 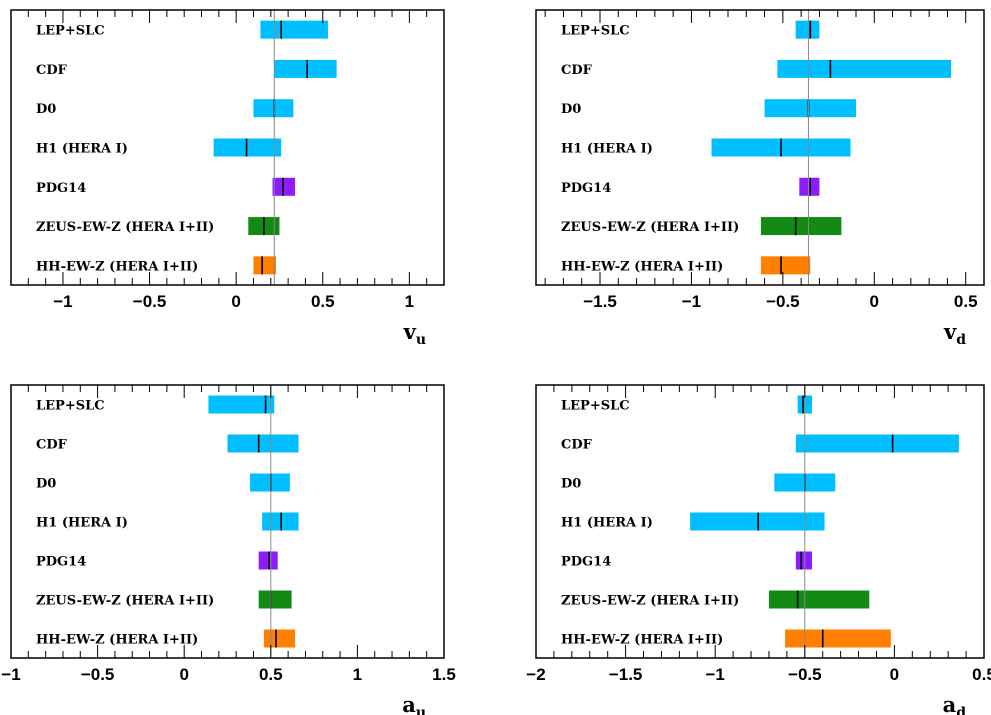 I want to click on bar-a-d-h1-hera-i, so click(x=757, y=521).